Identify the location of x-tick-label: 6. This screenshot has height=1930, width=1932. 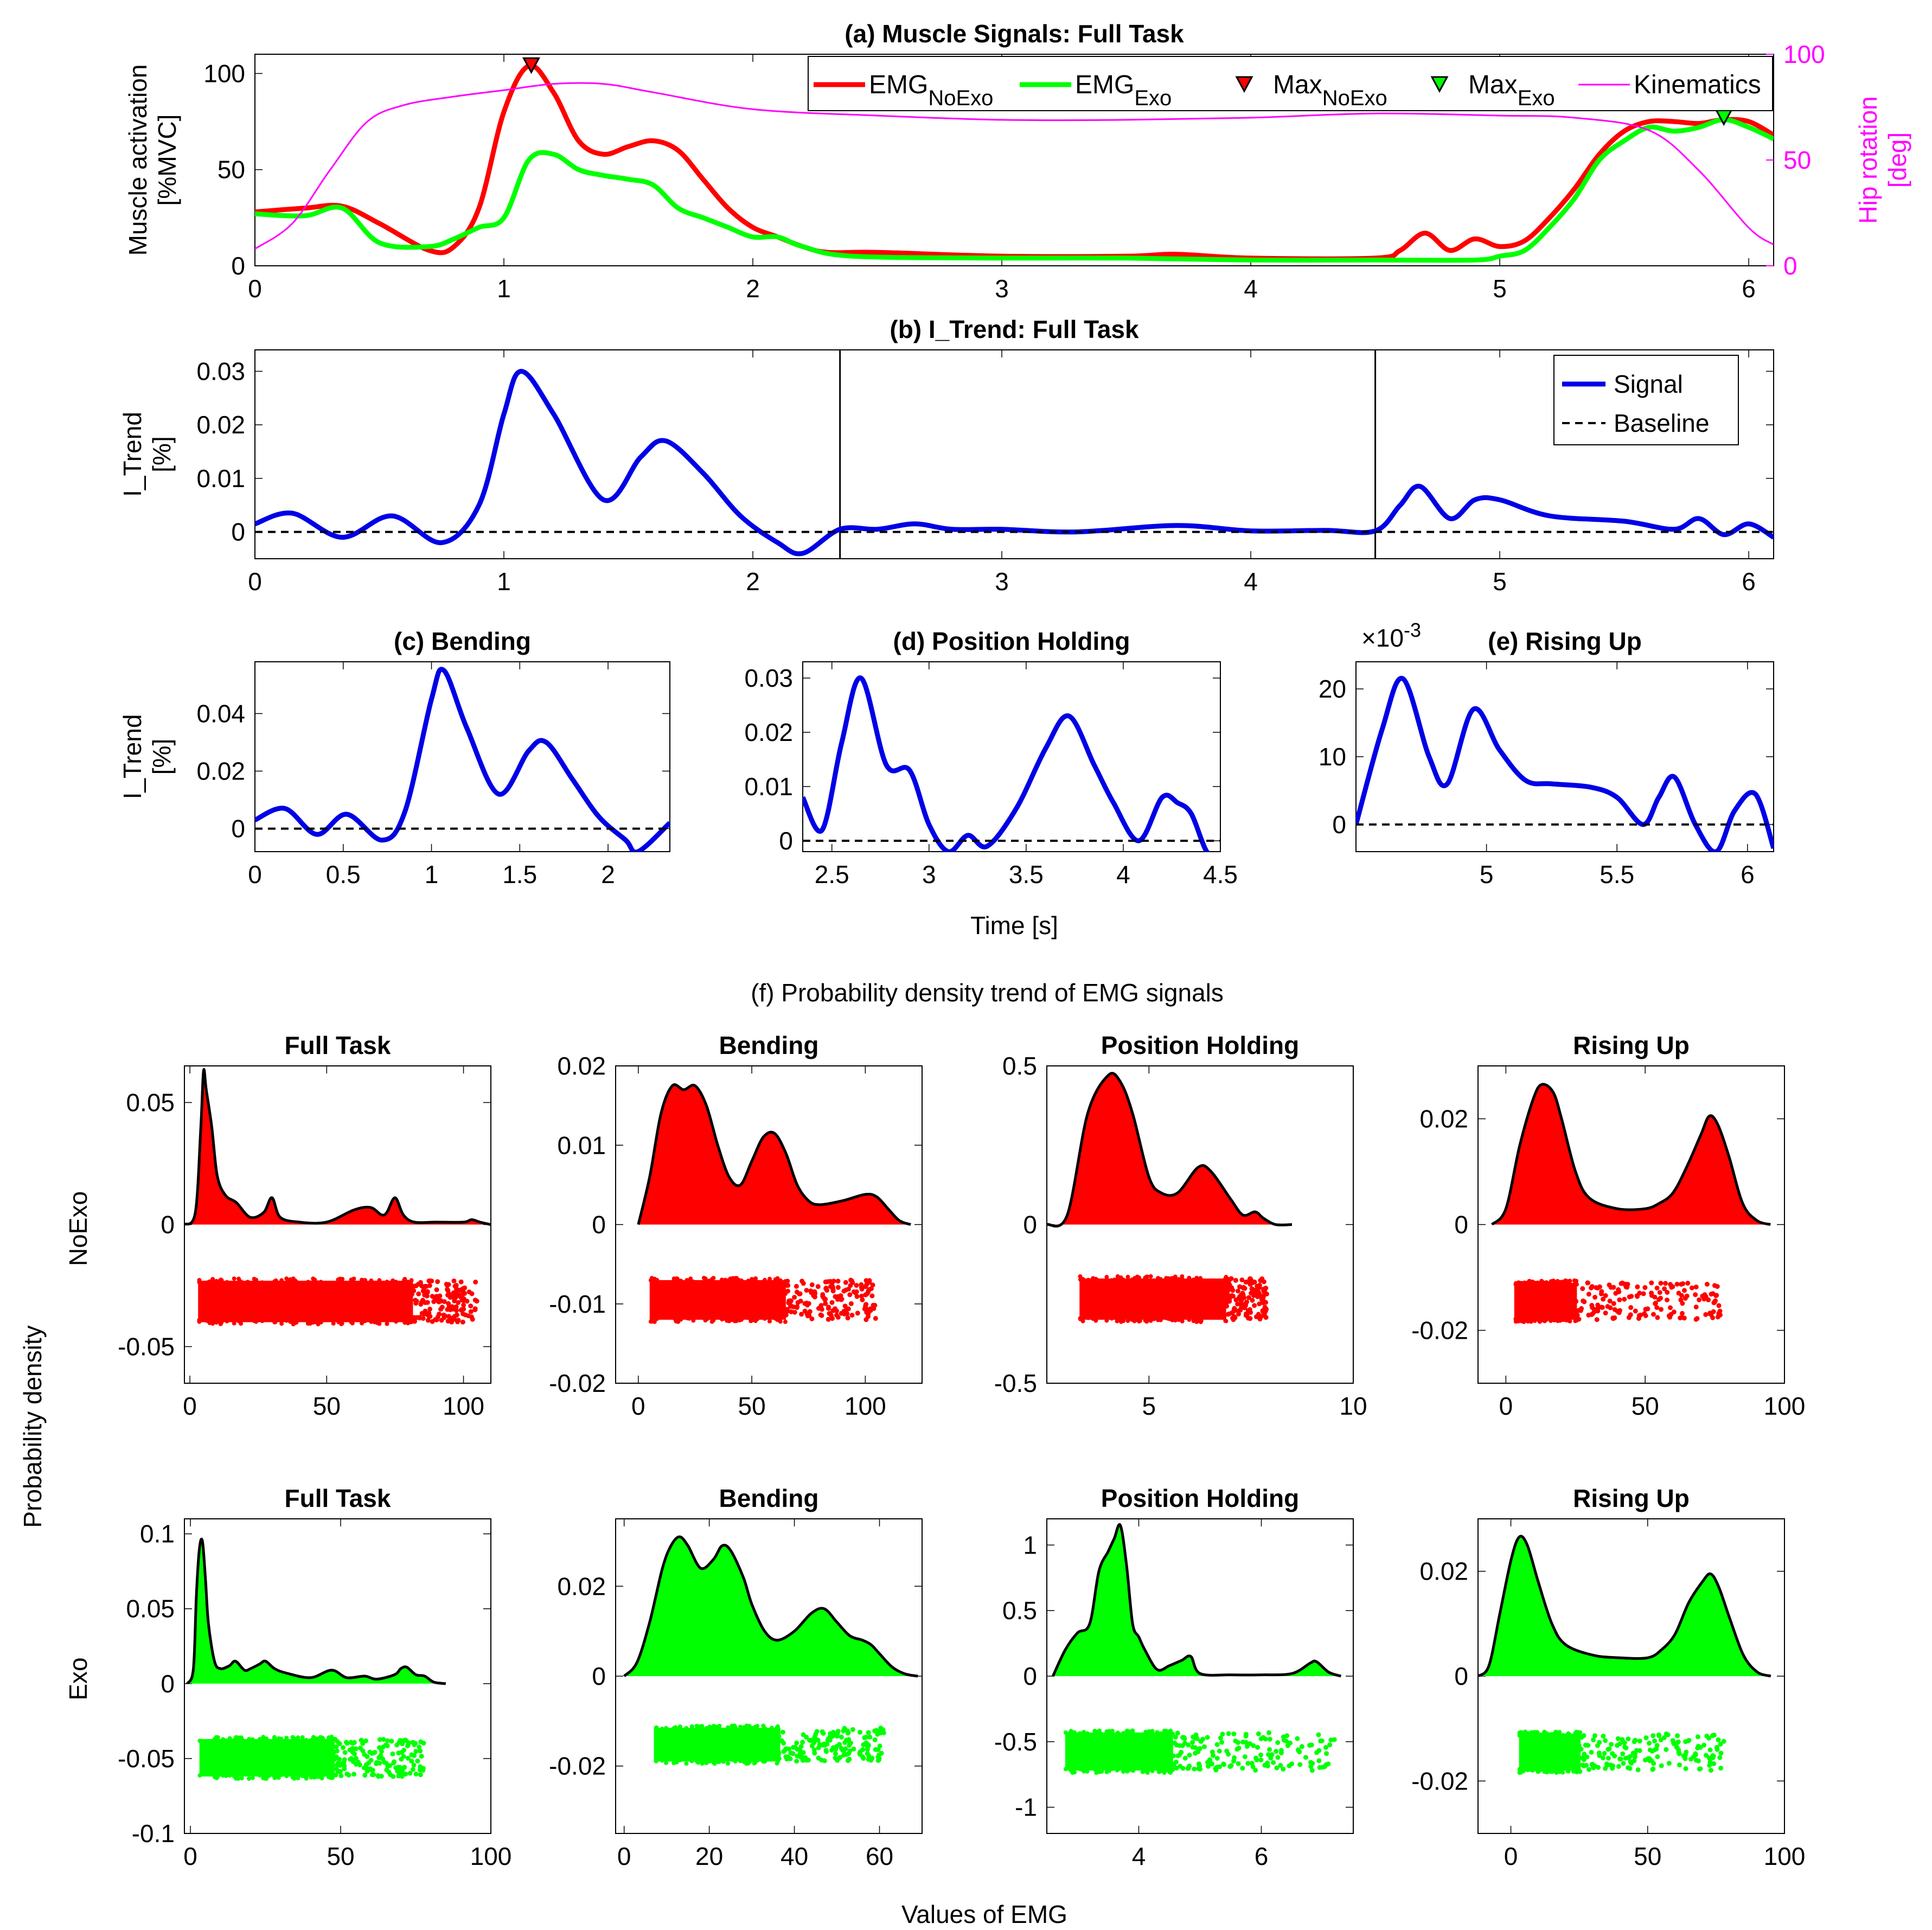
(1749, 289).